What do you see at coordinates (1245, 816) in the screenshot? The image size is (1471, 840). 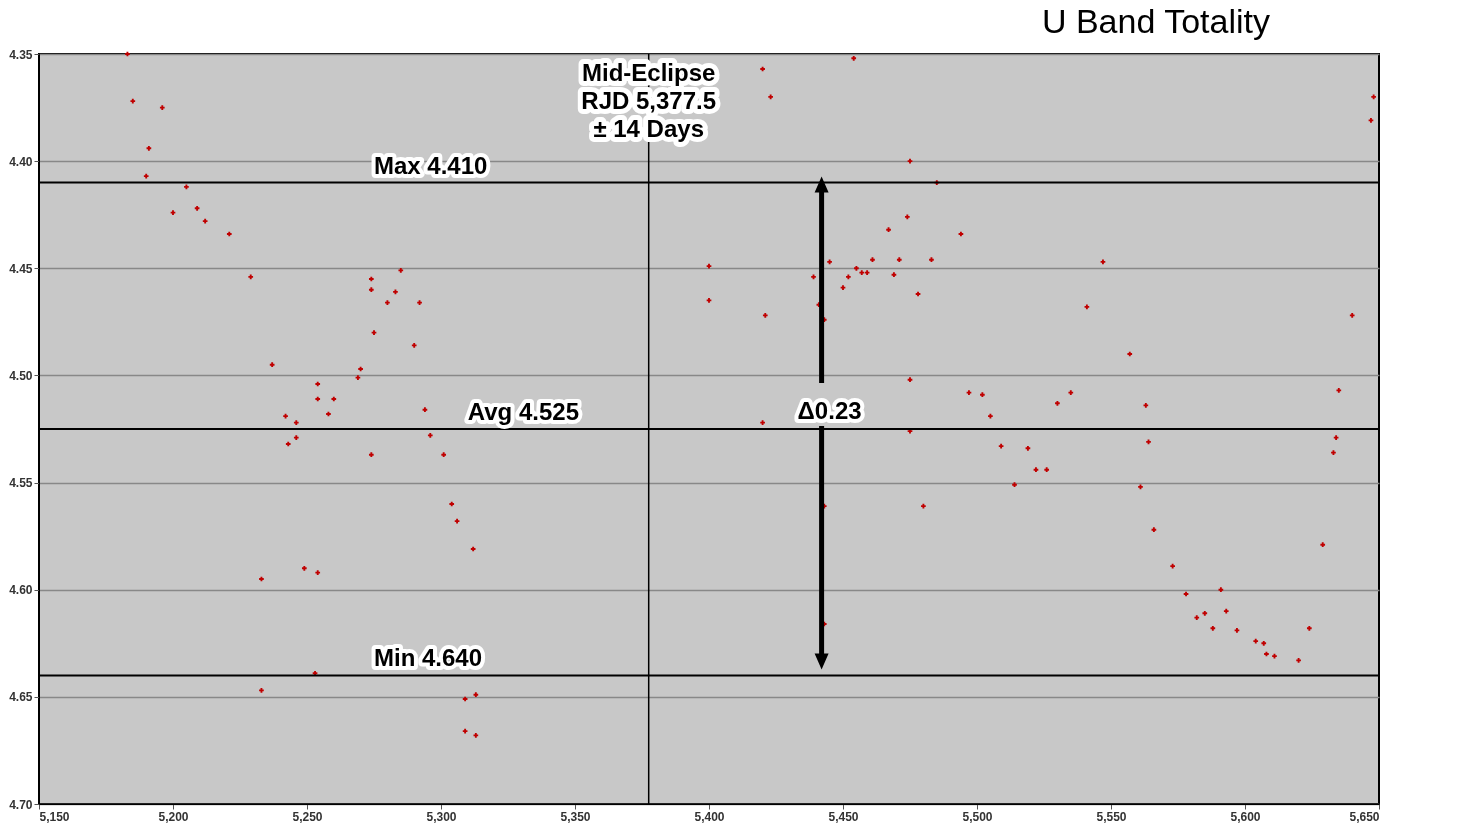 I see `x-tick-label: 5,600` at bounding box center [1245, 816].